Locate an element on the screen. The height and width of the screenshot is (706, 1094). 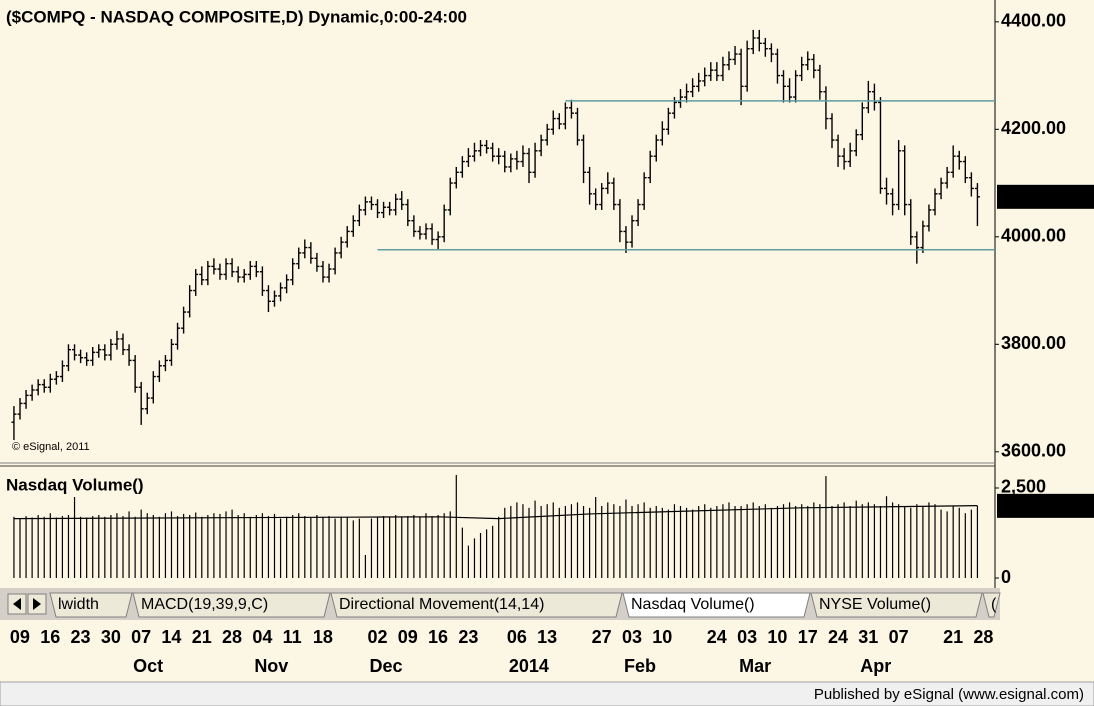
x-month-label: Mar is located at coordinates (755, 666).